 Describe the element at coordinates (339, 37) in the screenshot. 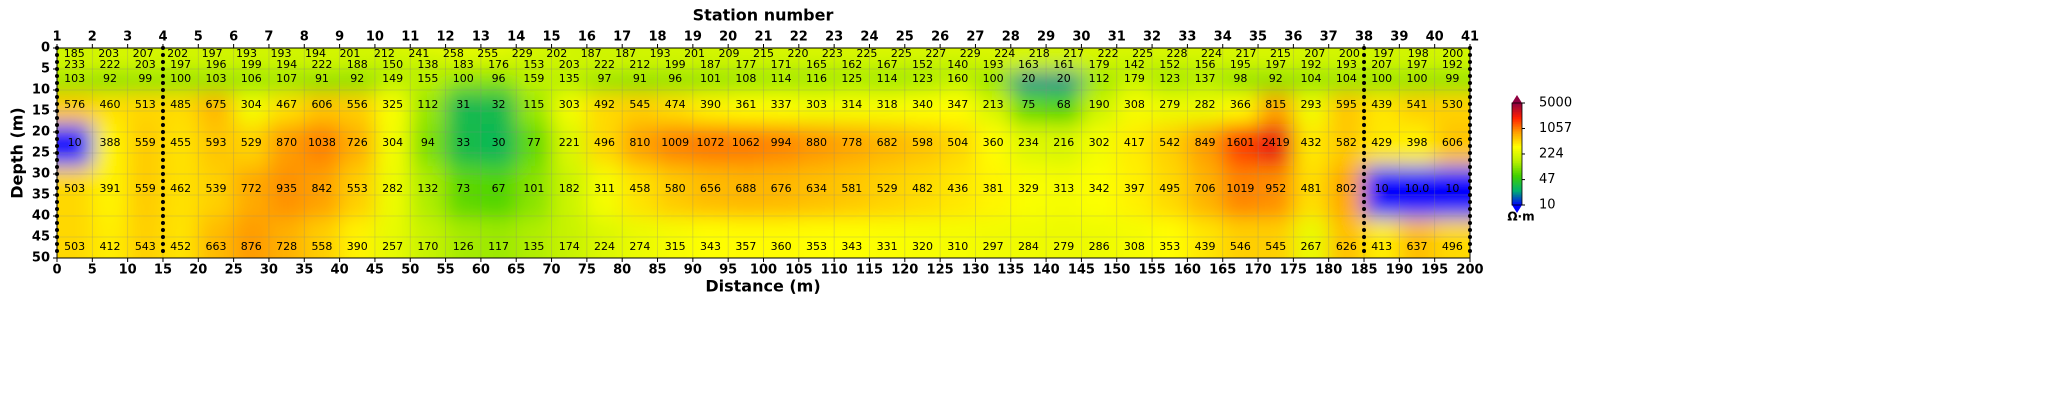

I see `station-label: 9` at that location.